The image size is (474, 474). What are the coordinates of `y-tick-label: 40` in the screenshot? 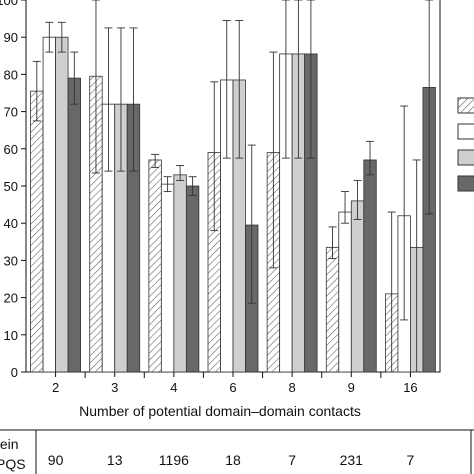 It's located at (11, 223).